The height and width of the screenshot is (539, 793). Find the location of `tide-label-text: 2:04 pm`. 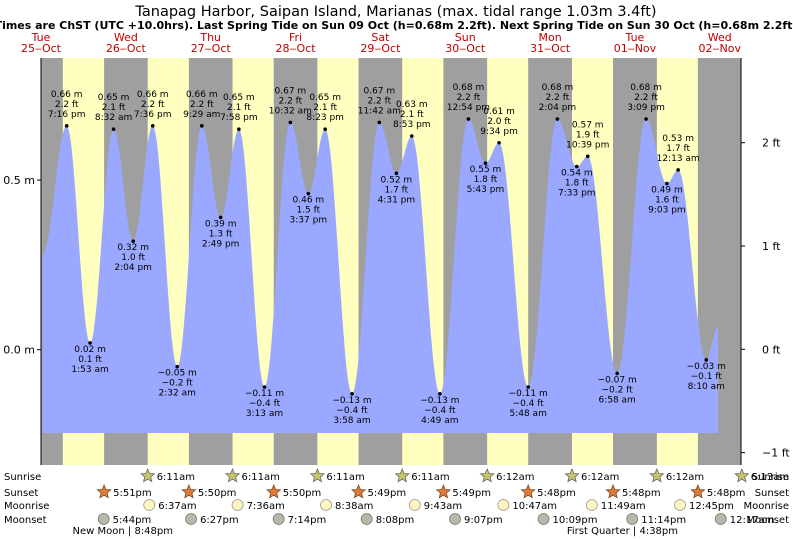

tide-label-text: 2:04 pm is located at coordinates (133, 268).